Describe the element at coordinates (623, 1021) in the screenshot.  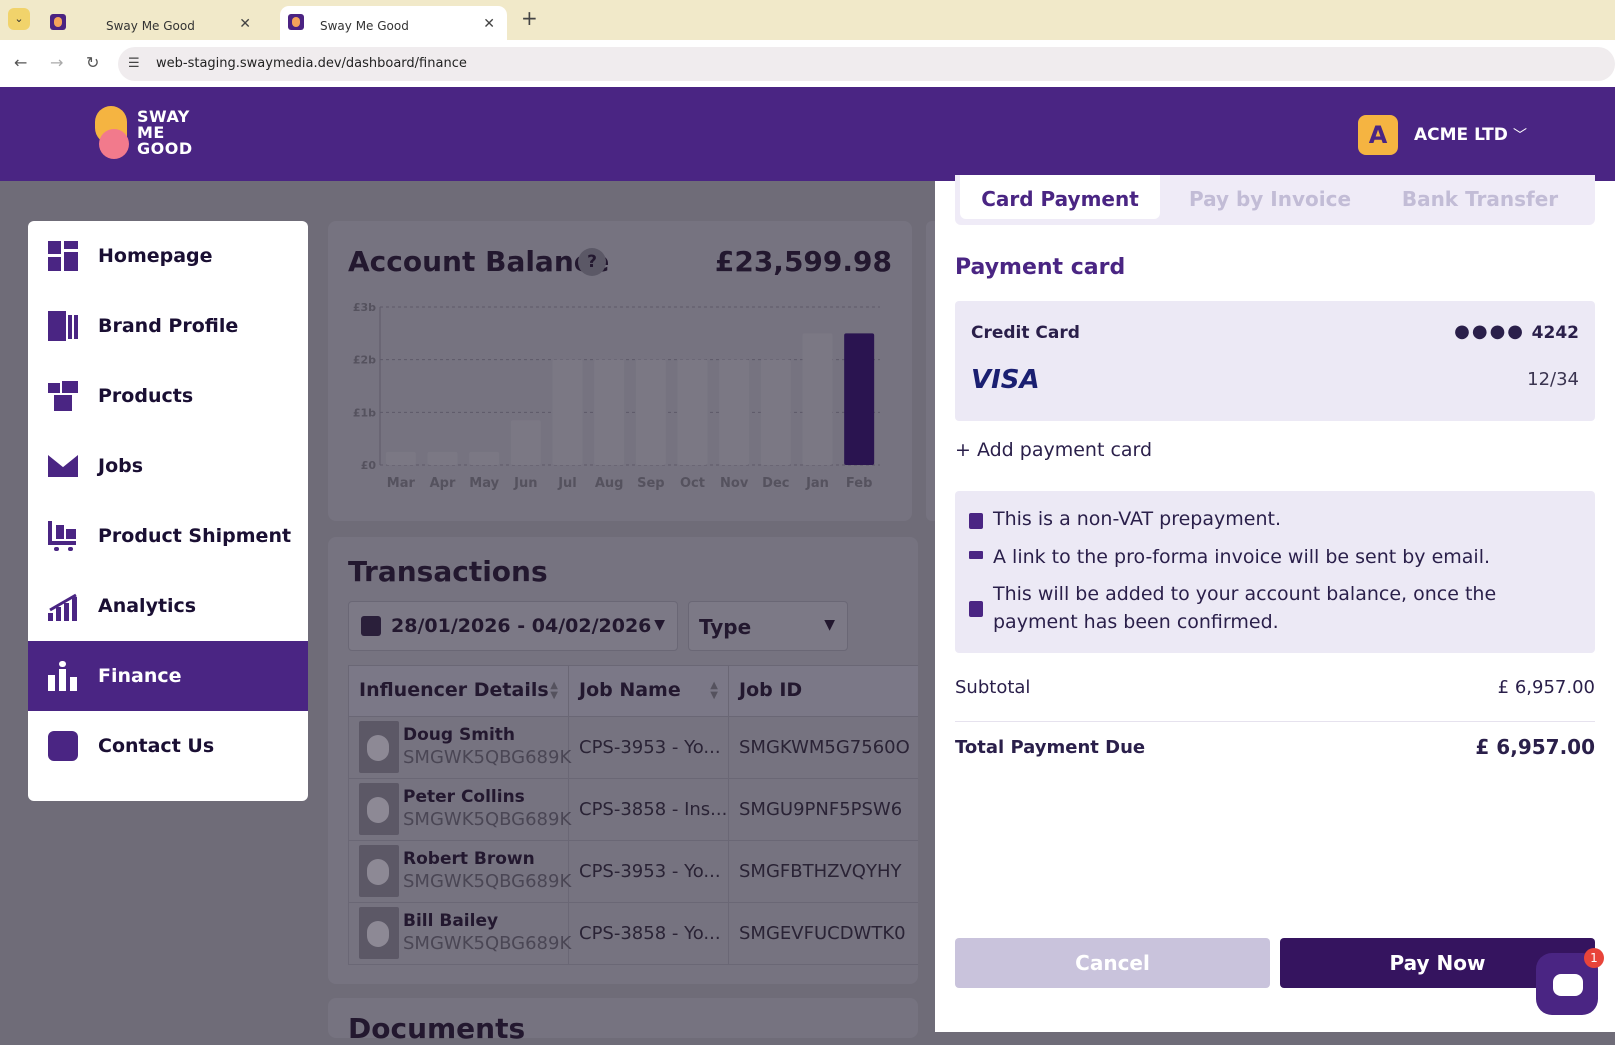
I see `documents-card: Documents` at that location.